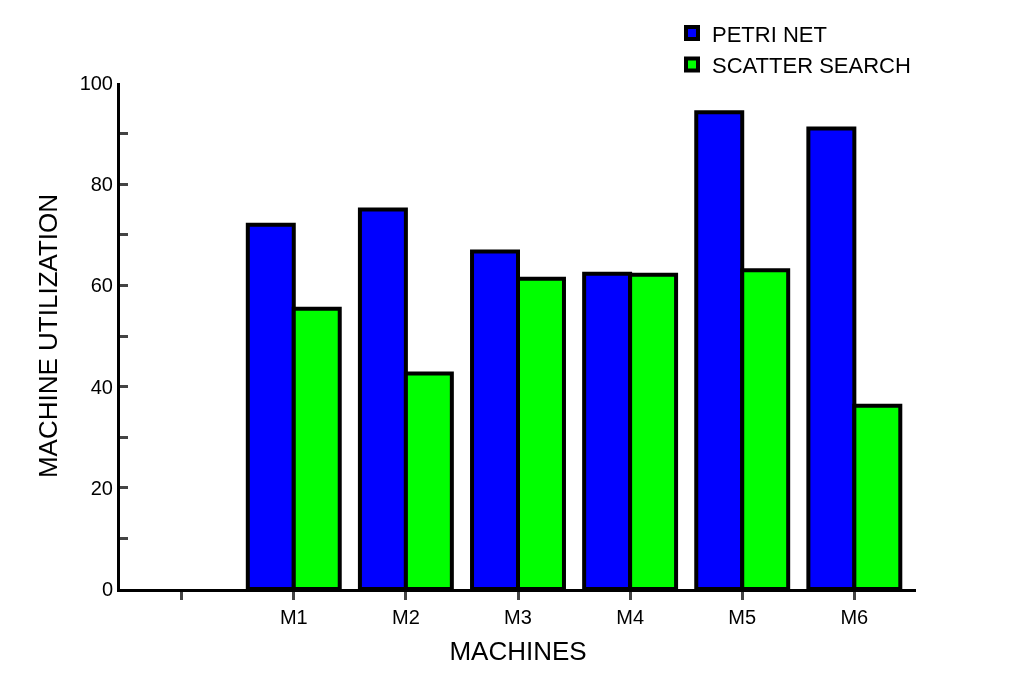 The image size is (1026, 684). Describe the element at coordinates (101, 184) in the screenshot. I see `y-tick-label: 80` at that location.